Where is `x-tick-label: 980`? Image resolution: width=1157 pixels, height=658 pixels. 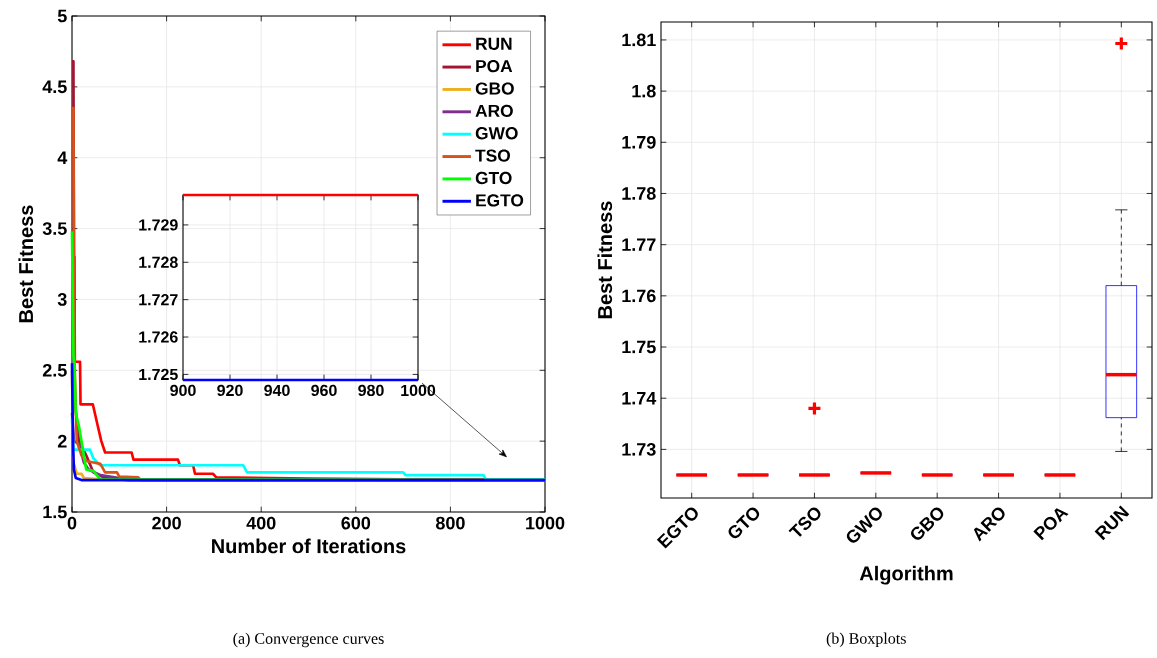
x-tick-label: 980 is located at coordinates (371, 390).